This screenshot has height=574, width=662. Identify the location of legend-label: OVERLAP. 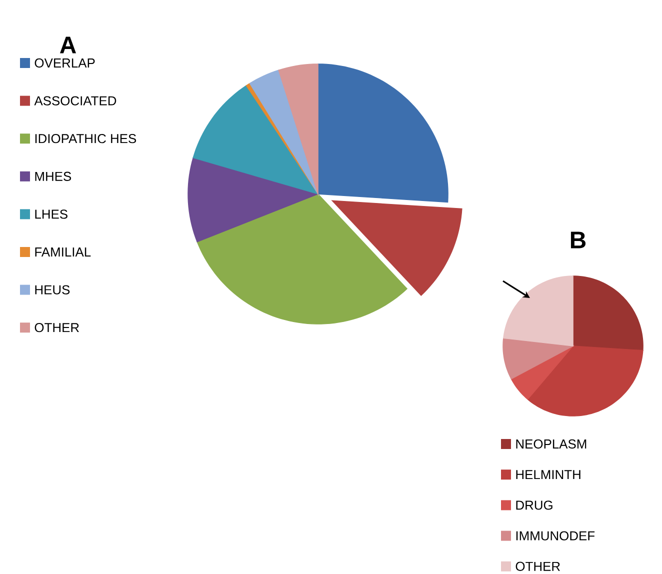
(64, 63).